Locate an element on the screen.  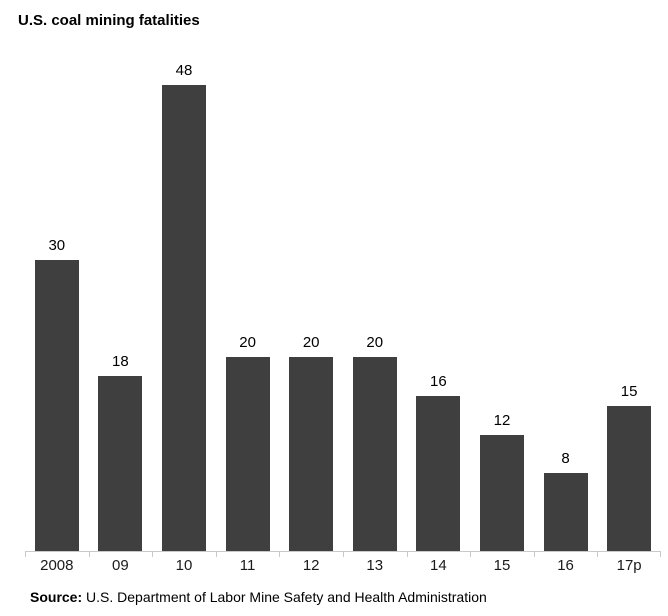
x-axis-label: 10 is located at coordinates (184, 565).